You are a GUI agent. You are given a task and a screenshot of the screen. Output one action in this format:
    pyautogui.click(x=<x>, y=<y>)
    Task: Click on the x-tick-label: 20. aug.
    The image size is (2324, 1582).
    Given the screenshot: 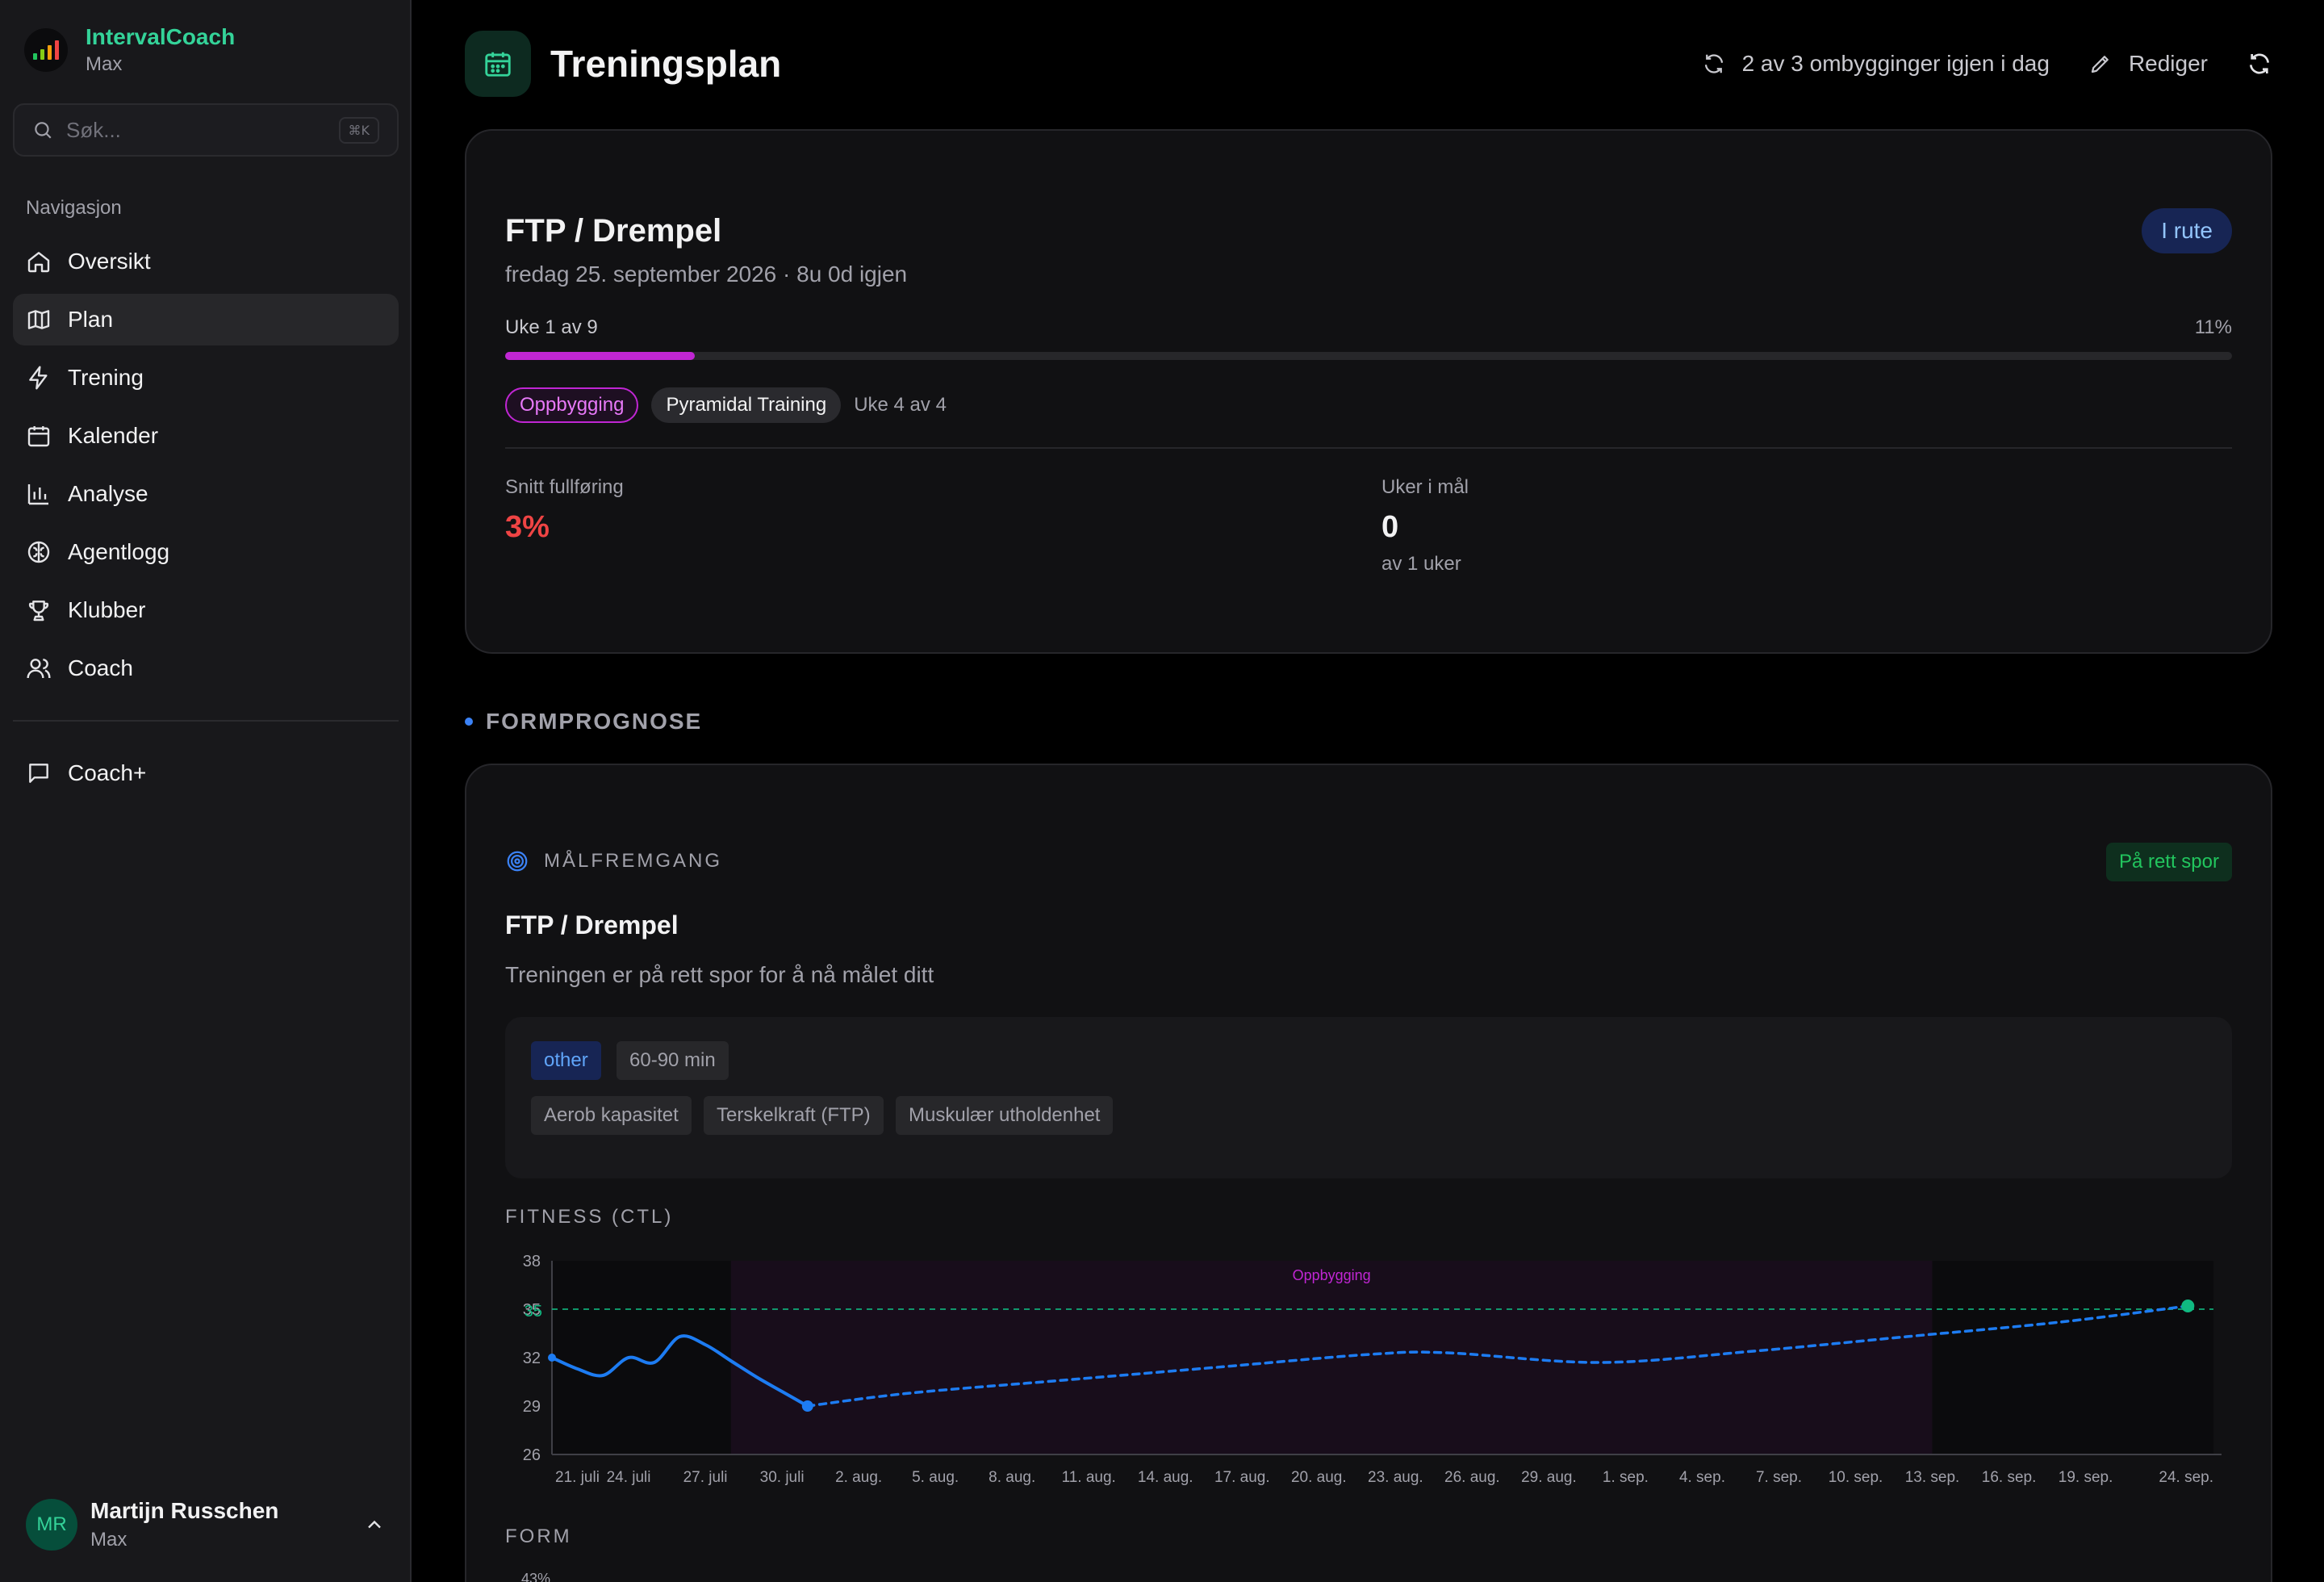 What is the action you would take?
    pyautogui.click(x=1319, y=1477)
    